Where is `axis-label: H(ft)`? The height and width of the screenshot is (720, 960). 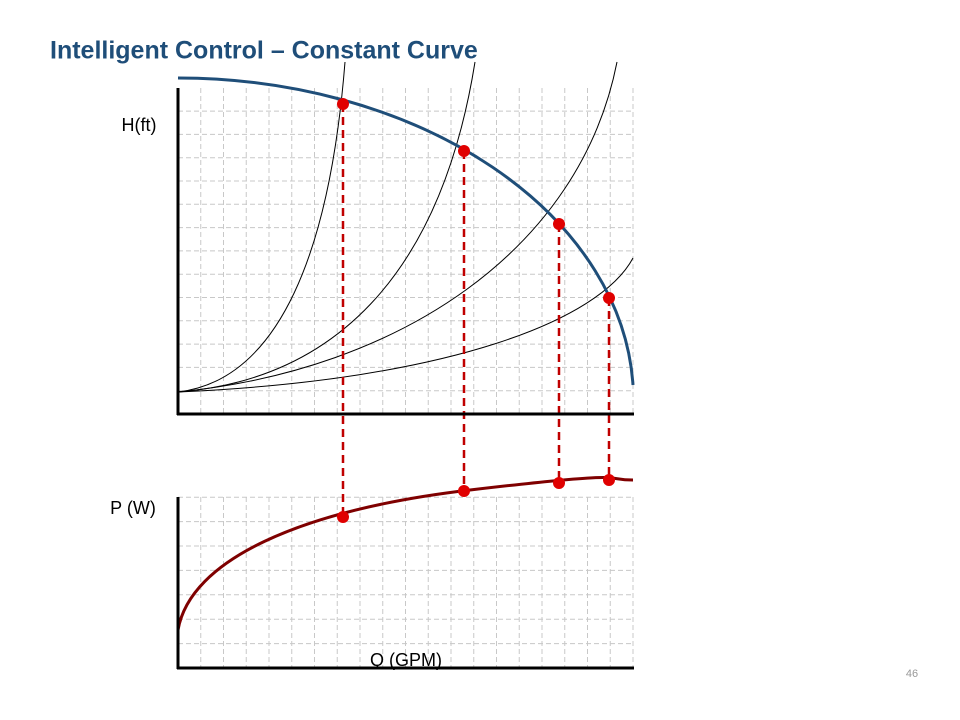
axis-label: H(ft) is located at coordinates (139, 125).